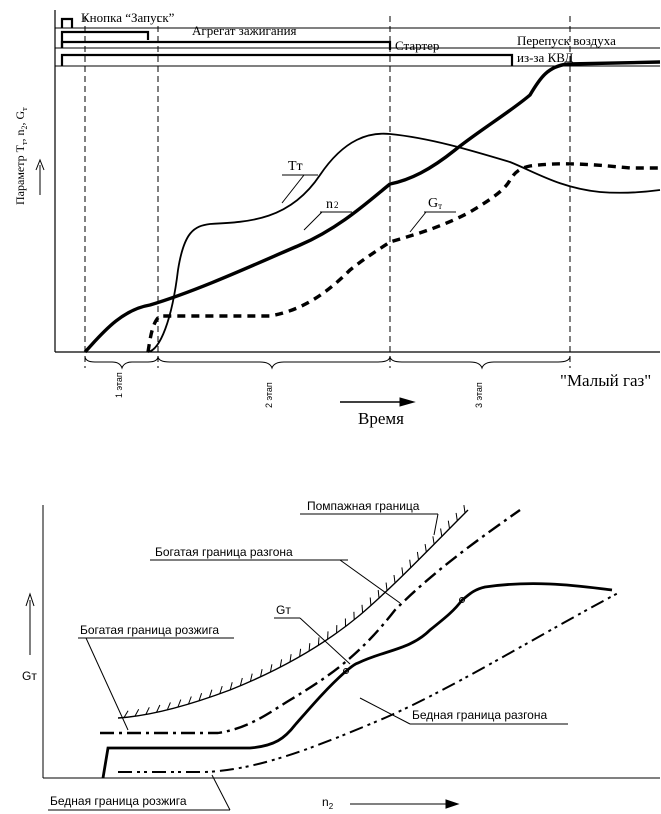 This screenshot has height=814, width=661. Describe the element at coordinates (436, 524) in the screenshot. I see `surge-label-leader` at that location.